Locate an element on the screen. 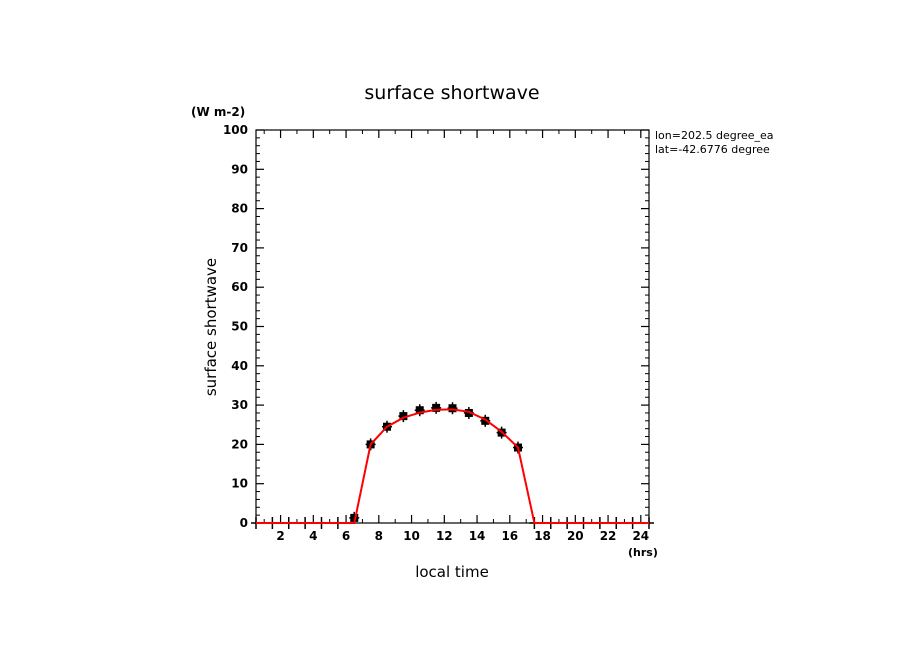 This screenshot has width=904, height=654. lat-annotation: lat=-42.6776 degree is located at coordinates (712, 149).